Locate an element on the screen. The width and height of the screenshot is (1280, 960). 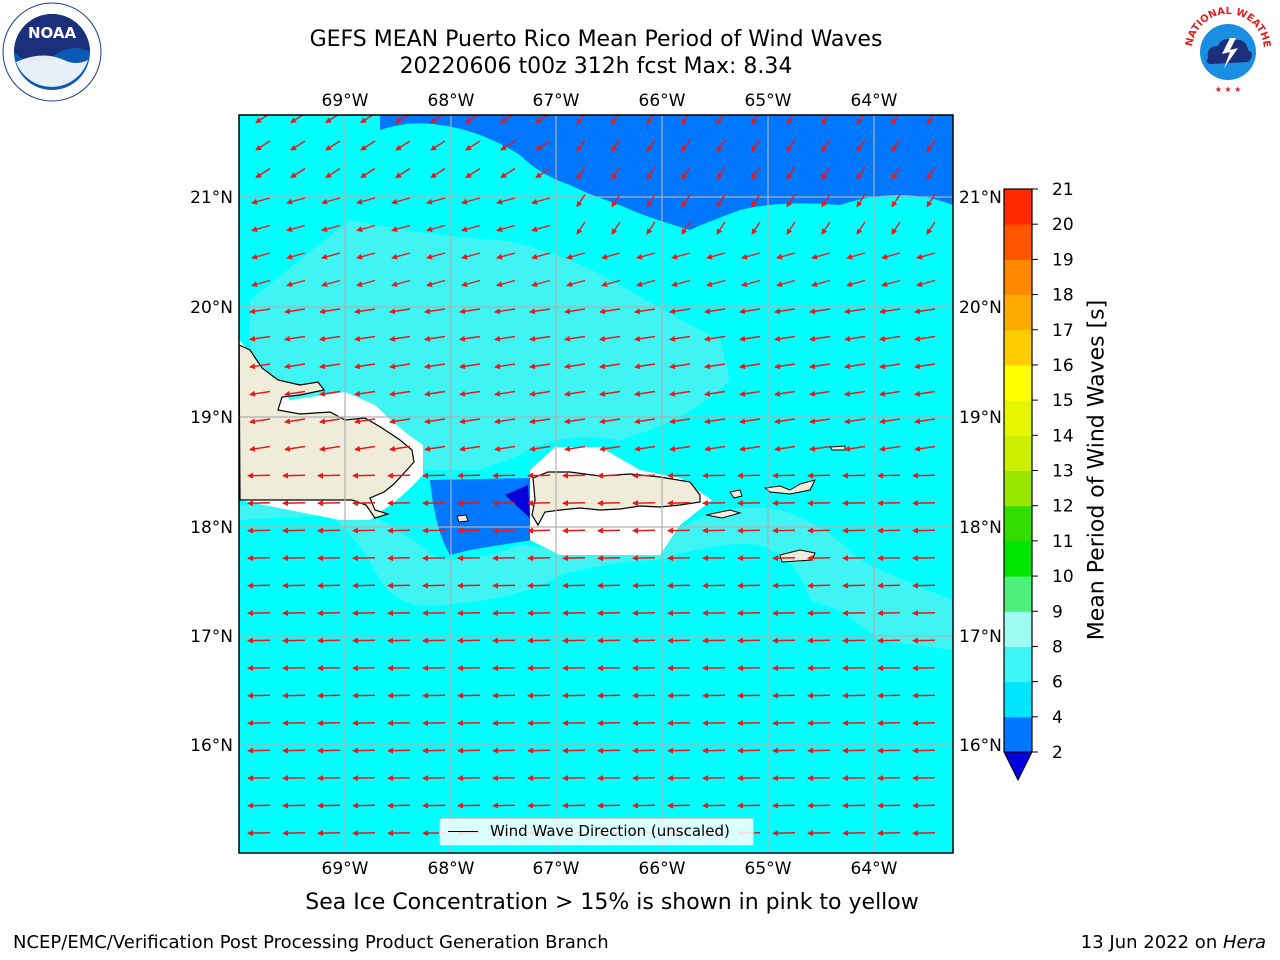
nws-logo: NATIONAL WEATHER SERVICE ★ ★ ★ is located at coordinates (1226, 49).